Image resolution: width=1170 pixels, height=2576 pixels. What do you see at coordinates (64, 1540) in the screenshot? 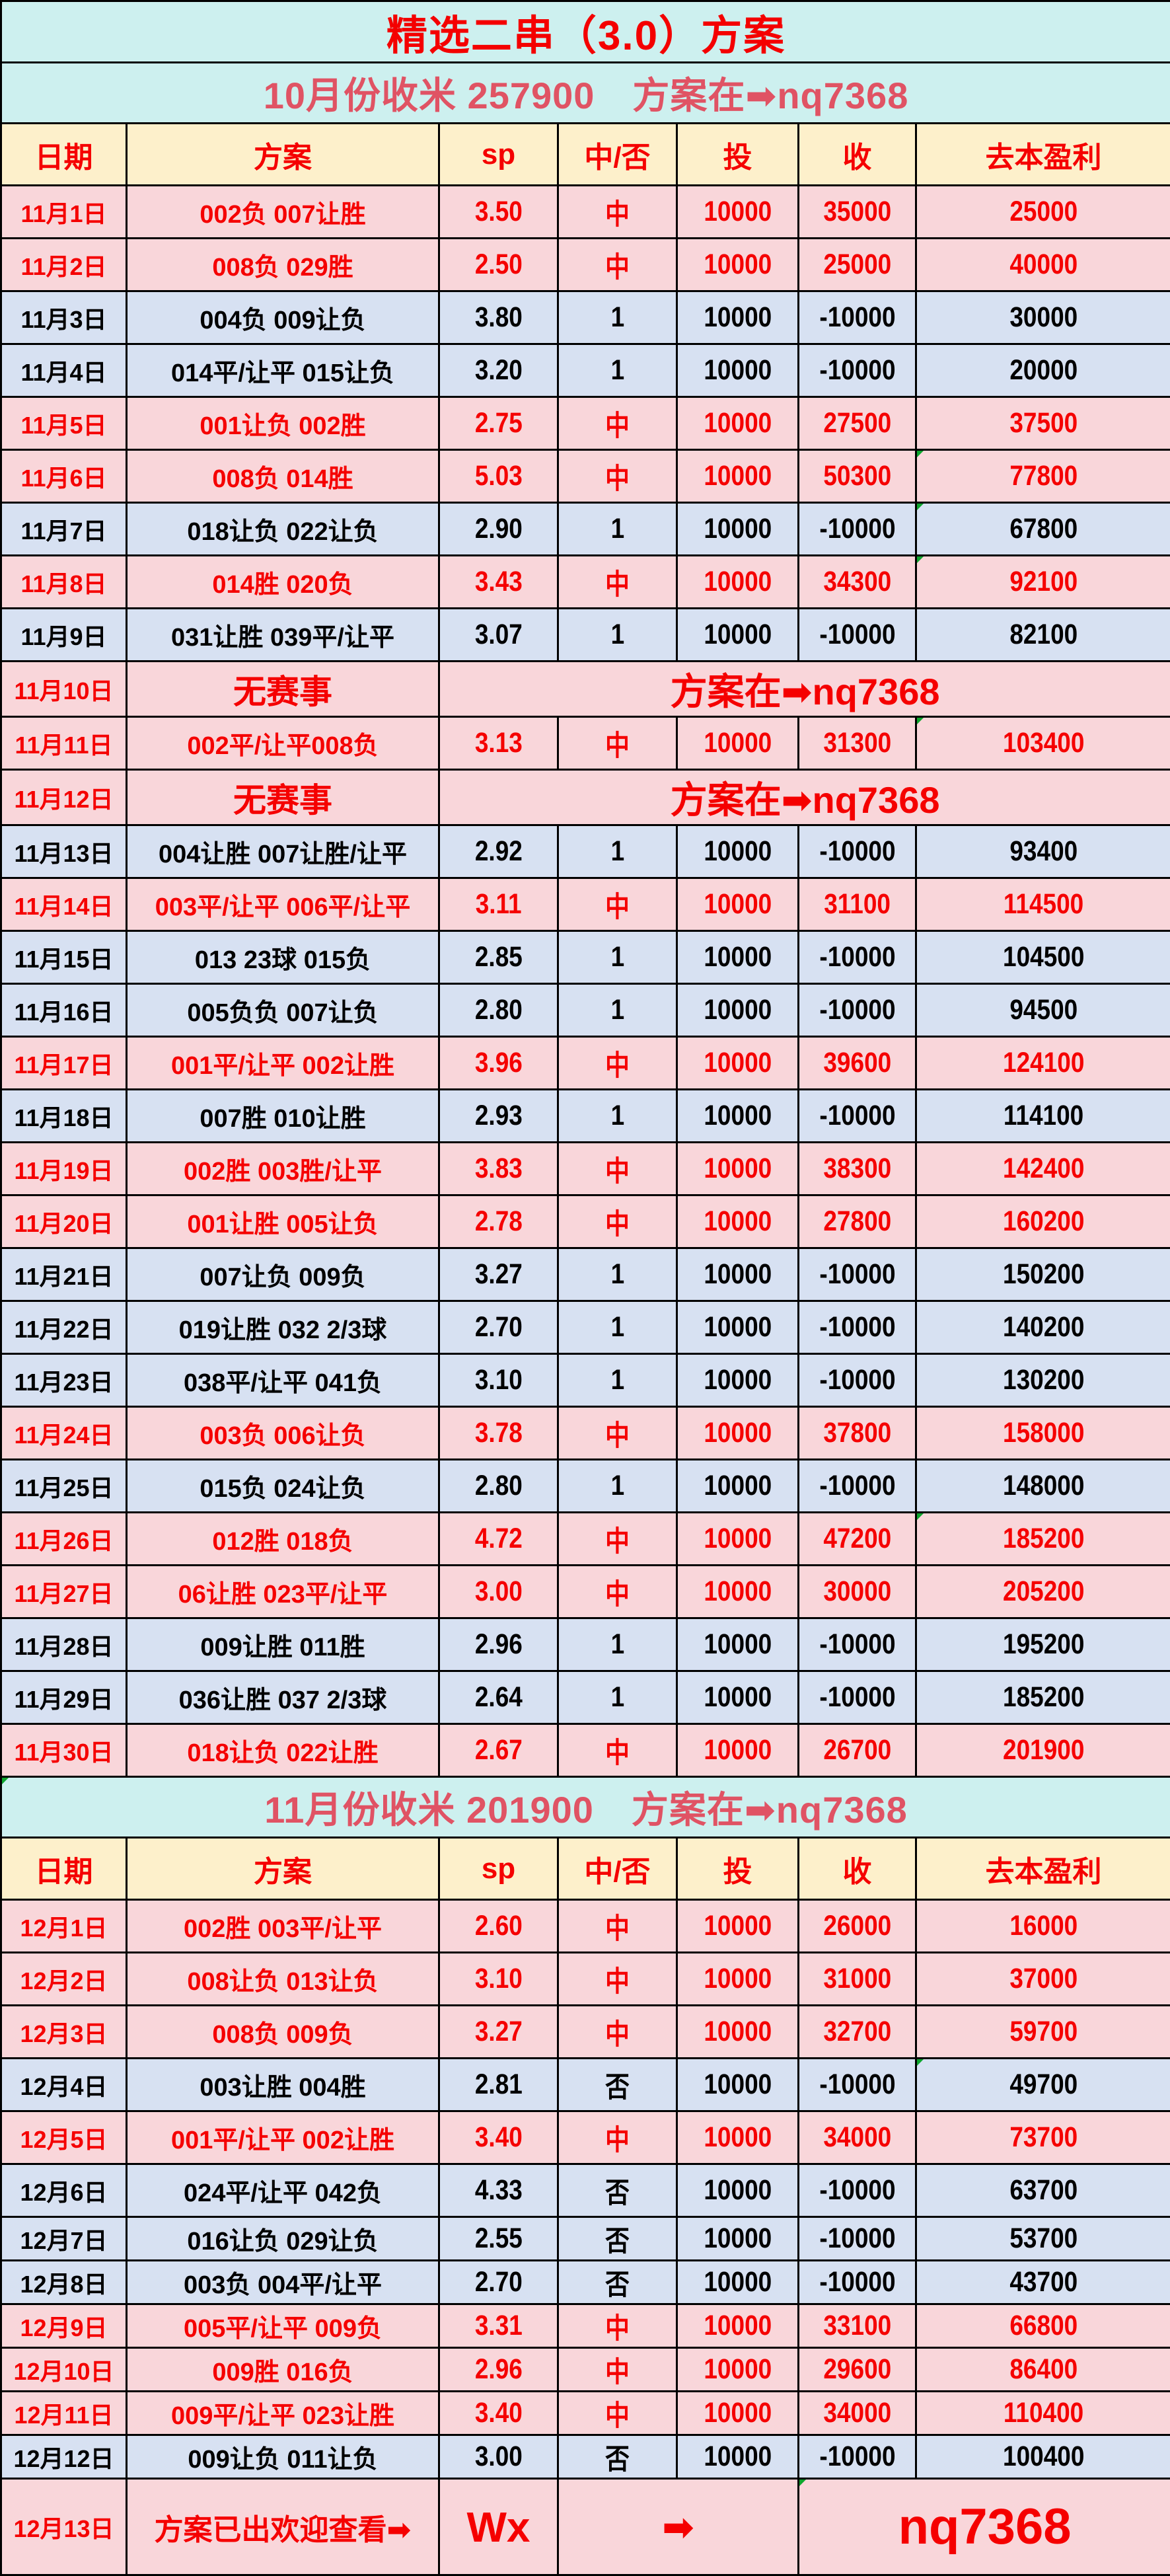
I see `cell-date: 11月26日` at bounding box center [64, 1540].